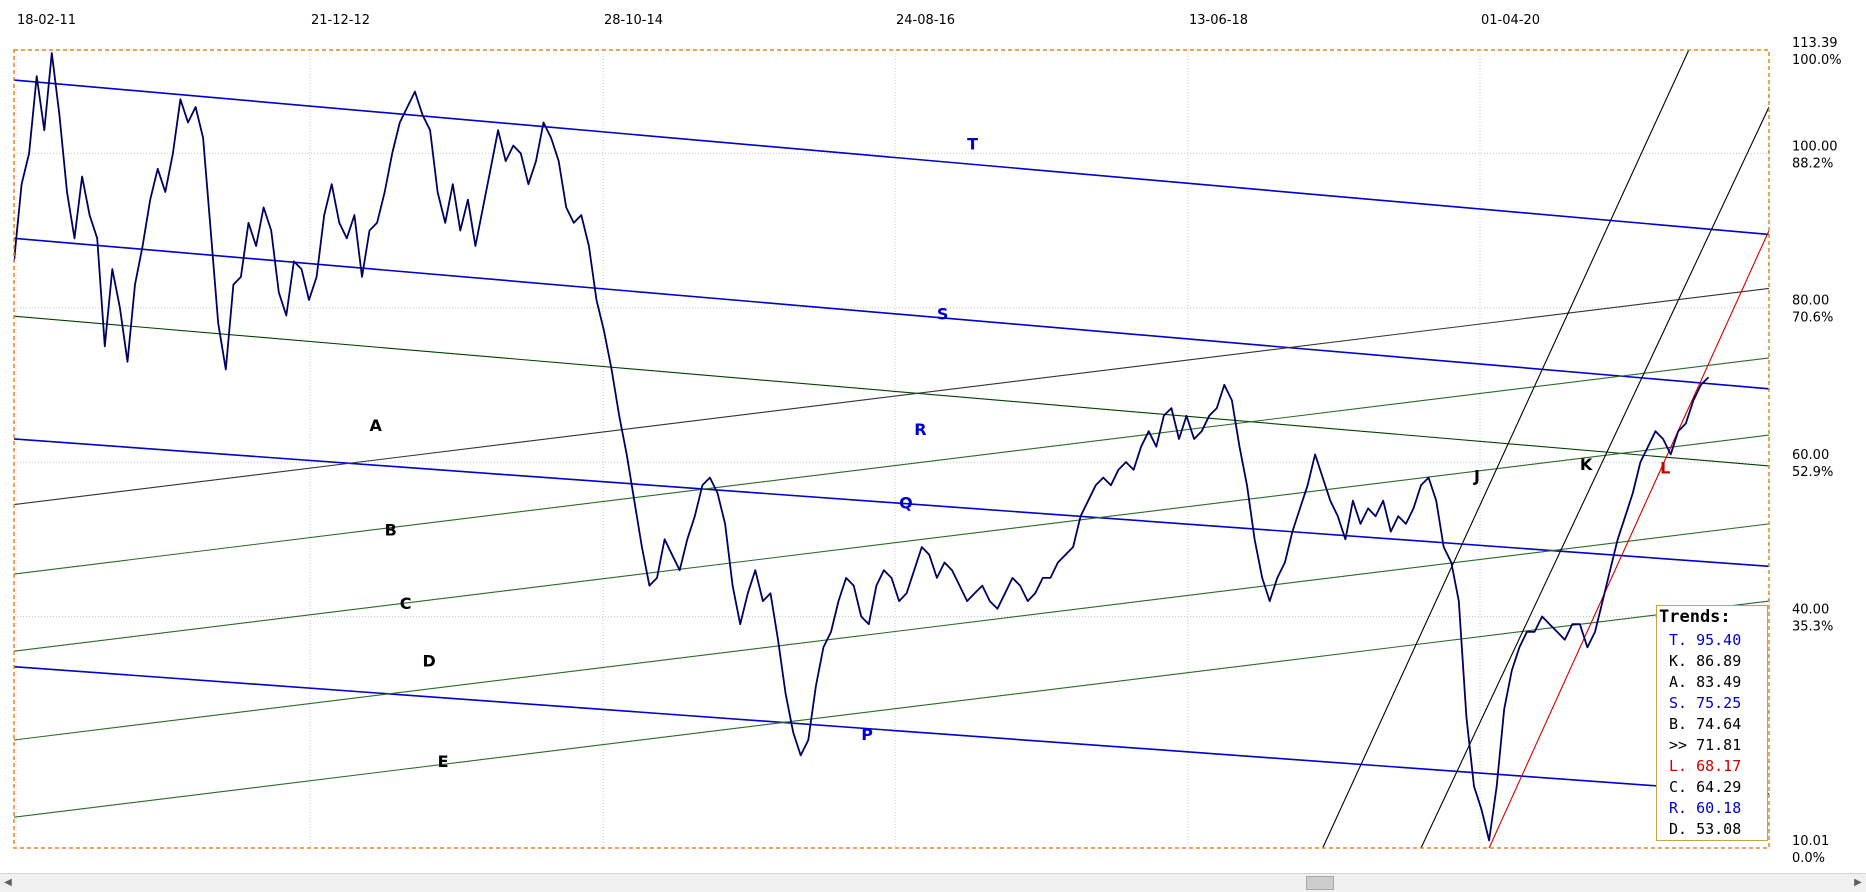 Image resolution: width=1866 pixels, height=892 pixels. What do you see at coordinates (920, 429) in the screenshot?
I see `trend-label-r: R` at bounding box center [920, 429].